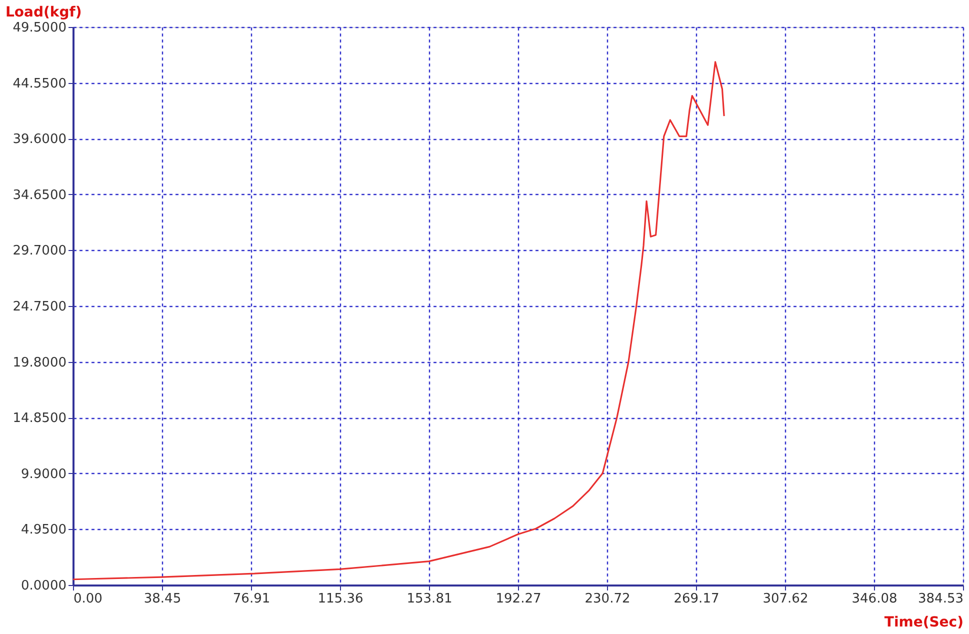 The image size is (969, 634). Describe the element at coordinates (39, 418) in the screenshot. I see `y-tick-label: 14.8500` at that location.